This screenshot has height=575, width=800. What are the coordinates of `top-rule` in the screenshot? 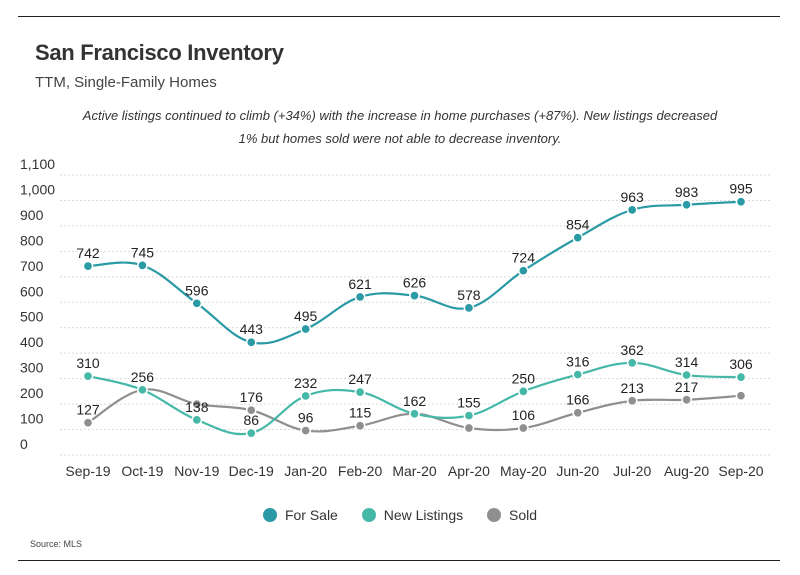 It's located at (399, 16).